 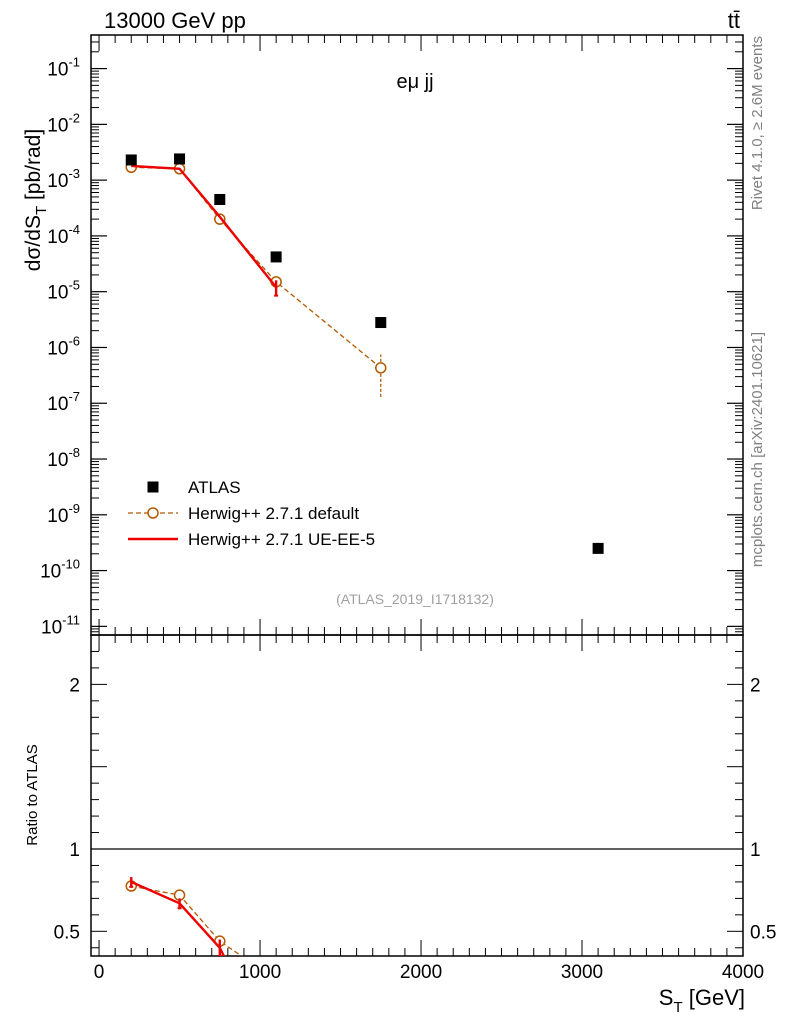 I want to click on main-y-tick-label: 10⁻², so click(x=63, y=123).